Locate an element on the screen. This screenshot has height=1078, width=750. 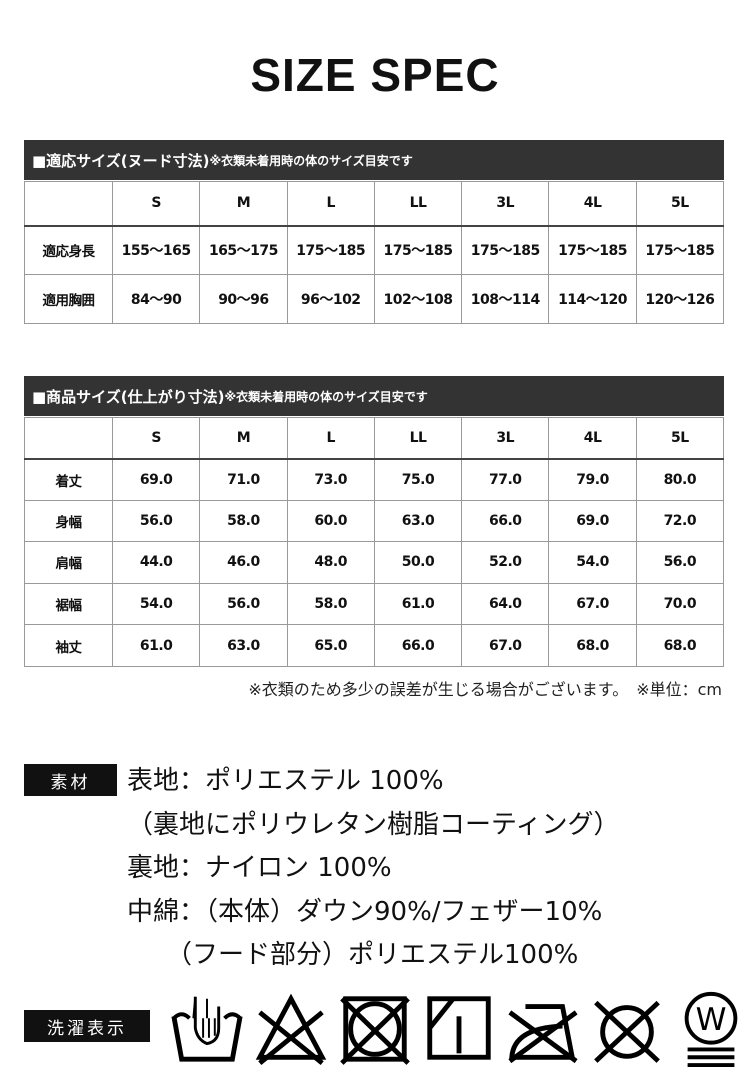
material-line: 裏地：ナイロン 100% is located at coordinates (259, 868).